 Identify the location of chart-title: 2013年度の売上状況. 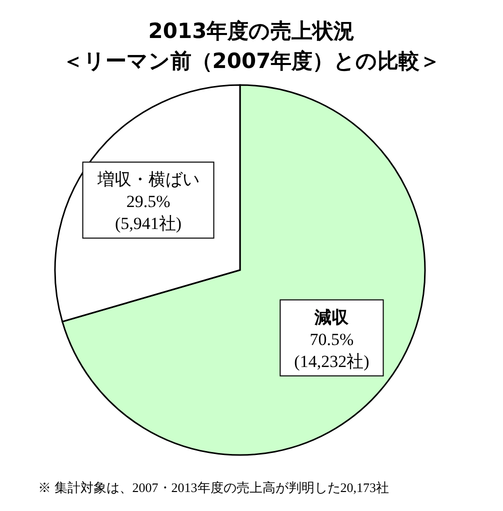
(251, 31).